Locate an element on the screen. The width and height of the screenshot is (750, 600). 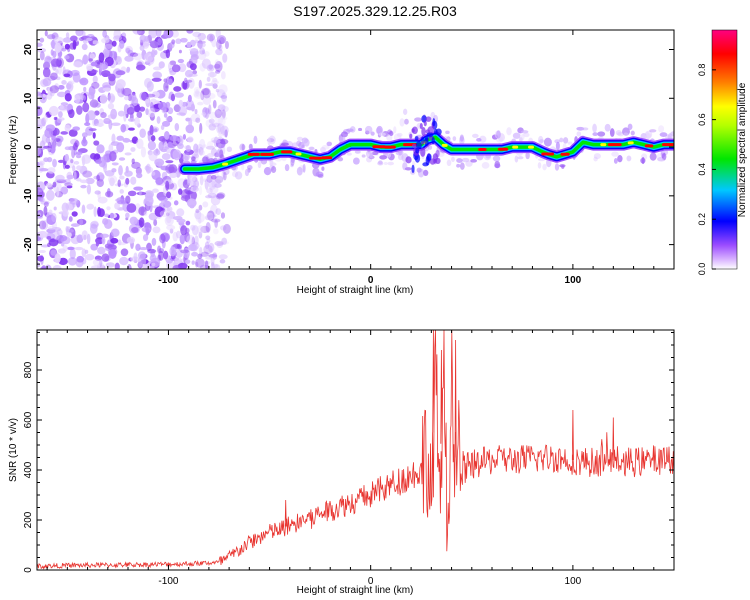
colorbar-tick-label: 0.6 is located at coordinates (702, 119).